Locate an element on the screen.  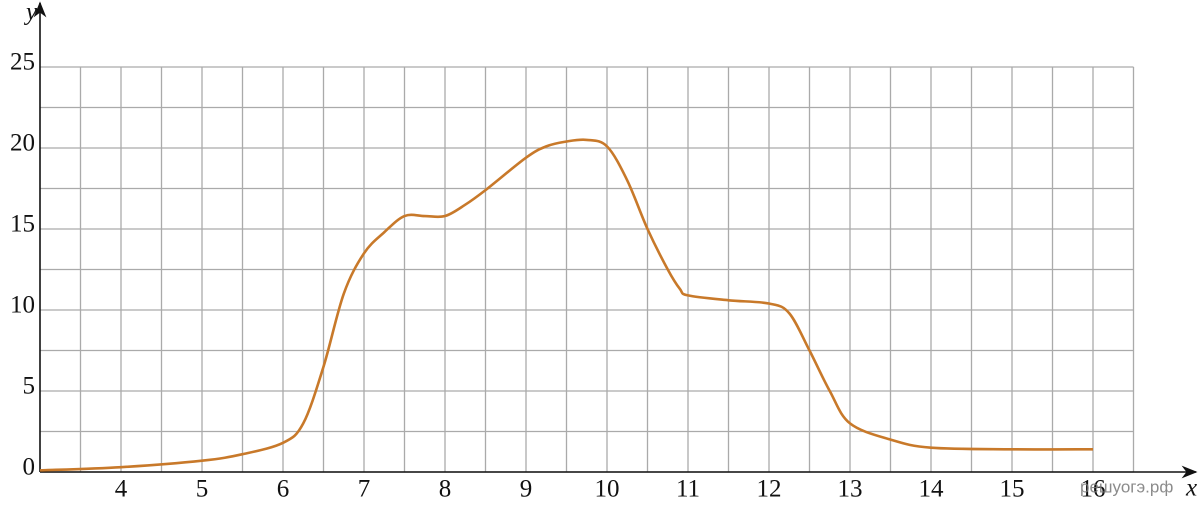
y-axis-label: y is located at coordinates (30, 13).